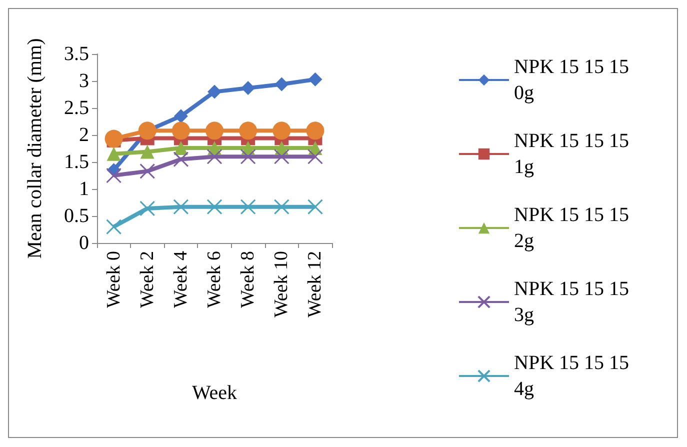  What do you see at coordinates (84, 189) in the screenshot?
I see `y-tick-label: 1` at bounding box center [84, 189].